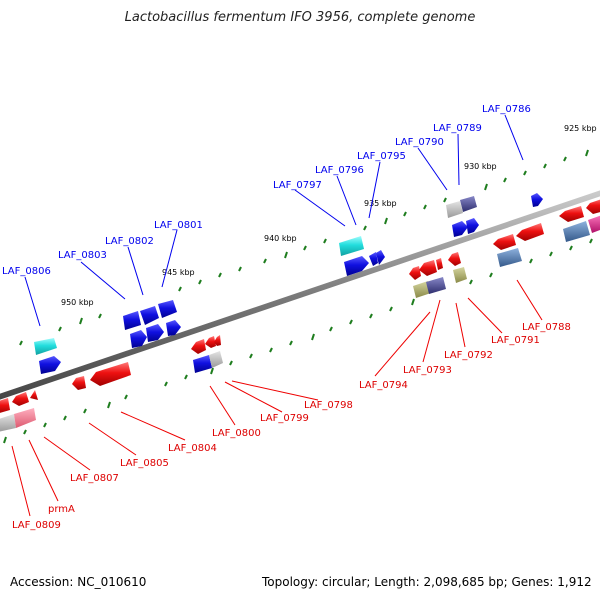 Image resolution: width=600 pixels, height=600 pixels. I want to click on gene-label-LAF_0803: LAF_0803, so click(82, 255).